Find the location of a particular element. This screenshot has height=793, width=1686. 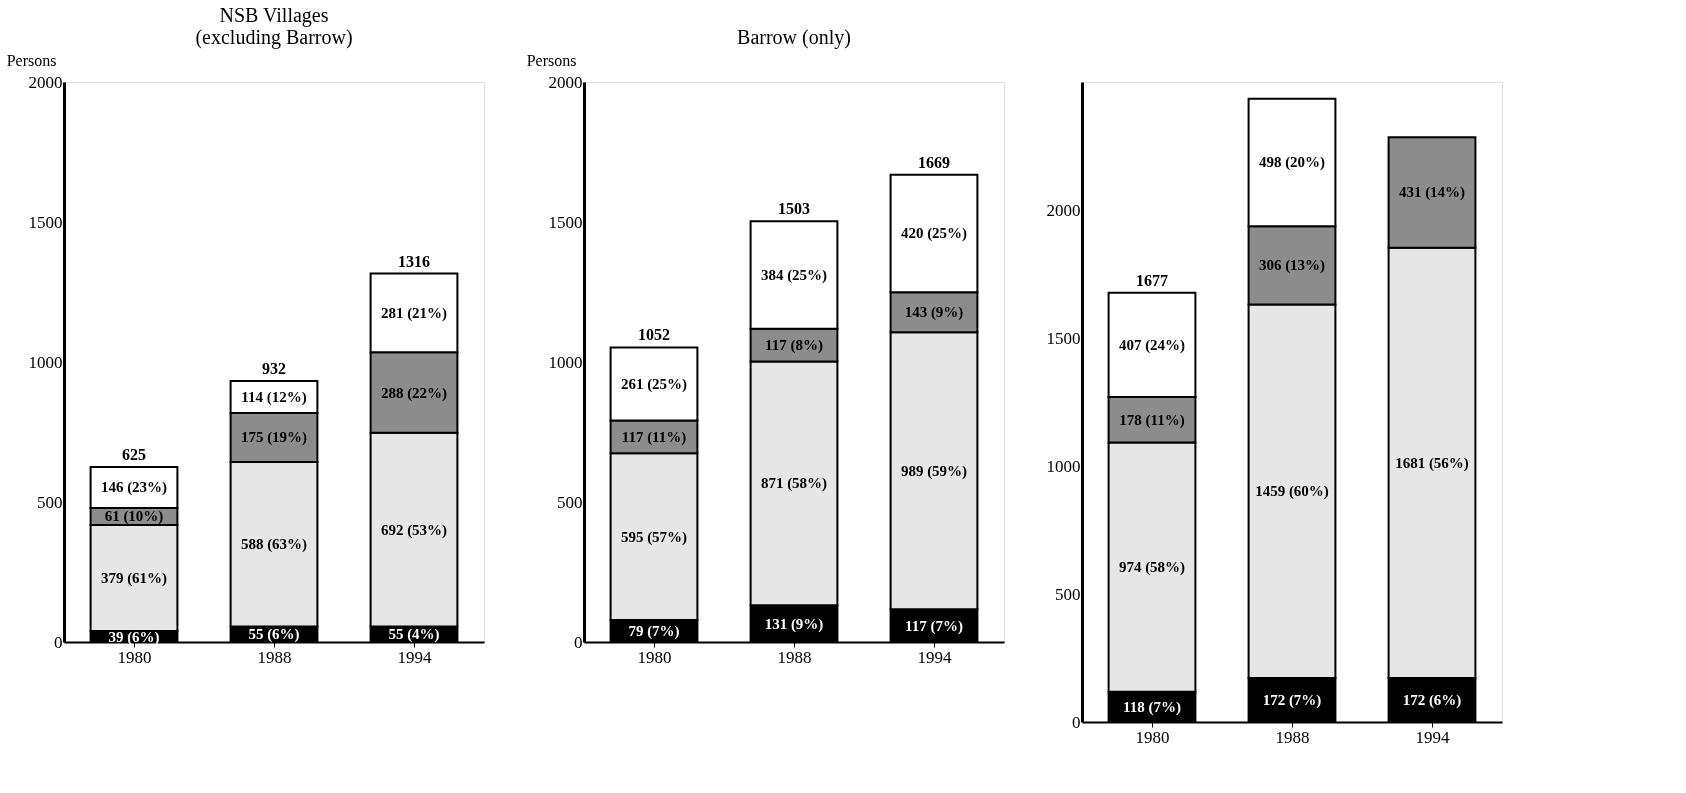

data-label: 131 (9%) is located at coordinates (794, 624).